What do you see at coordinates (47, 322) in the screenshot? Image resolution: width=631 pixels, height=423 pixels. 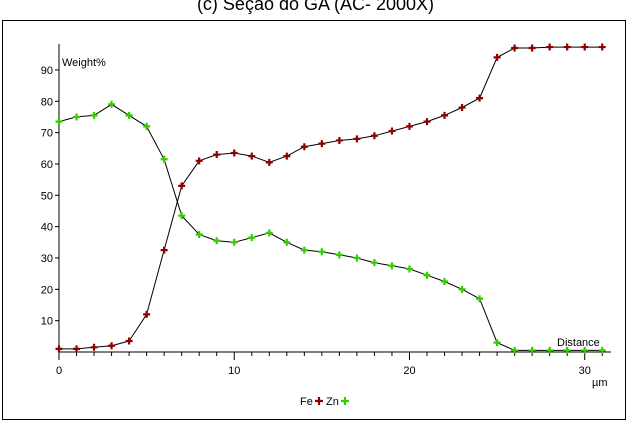 I see `y-tick-label: 10` at bounding box center [47, 322].